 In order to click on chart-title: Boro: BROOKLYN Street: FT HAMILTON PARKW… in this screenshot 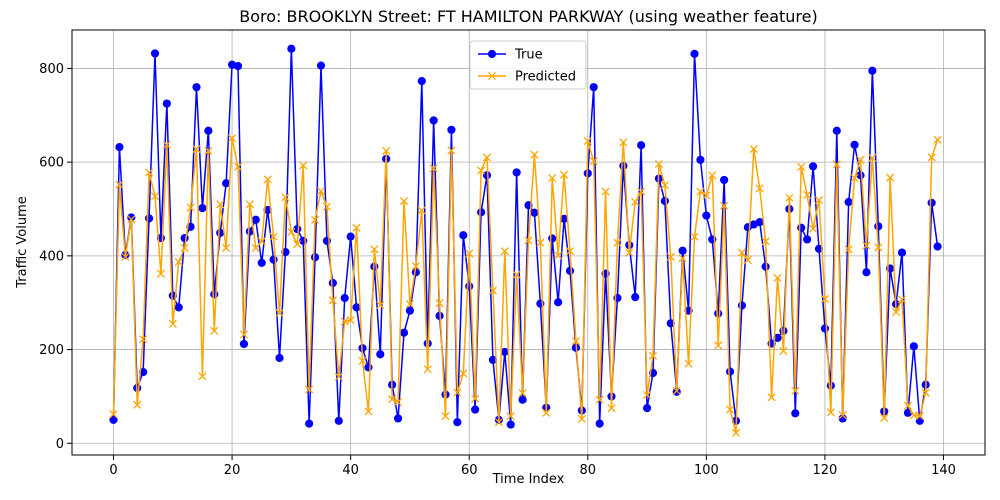, I will do `click(528, 16)`.